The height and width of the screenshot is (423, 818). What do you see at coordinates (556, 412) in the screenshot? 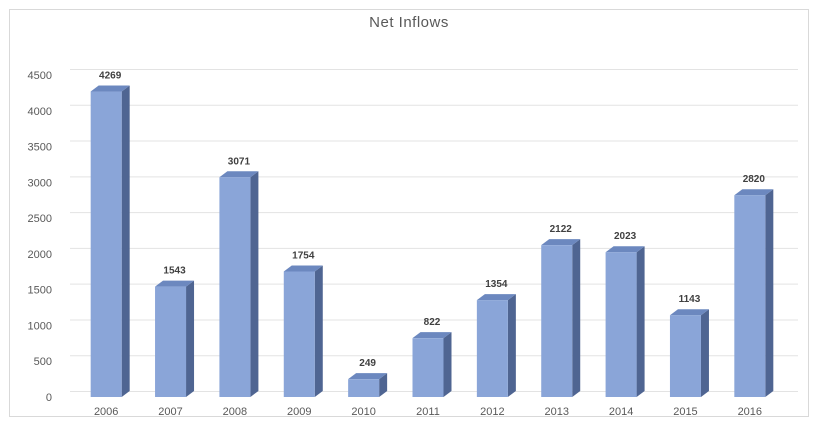
I see `x-tick-label: 2013` at bounding box center [556, 412].